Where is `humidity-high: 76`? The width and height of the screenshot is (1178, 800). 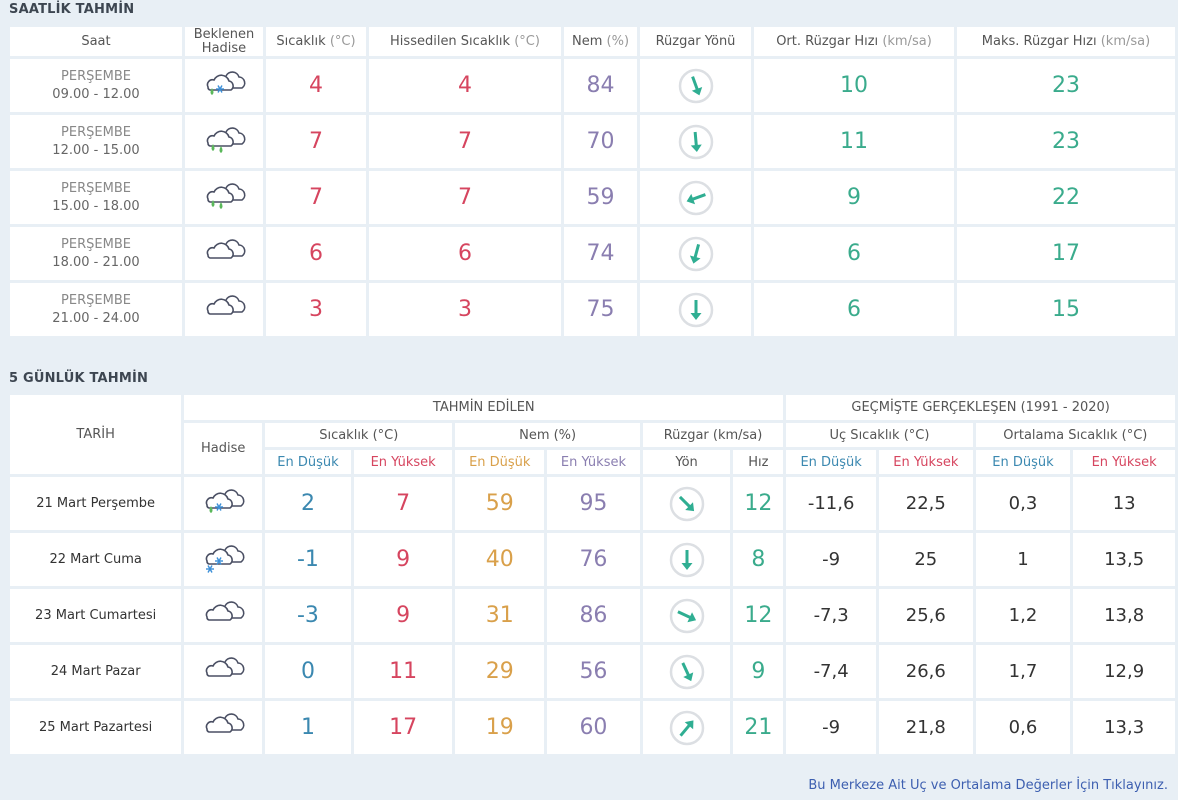 humidity-high: 76 is located at coordinates (593, 559).